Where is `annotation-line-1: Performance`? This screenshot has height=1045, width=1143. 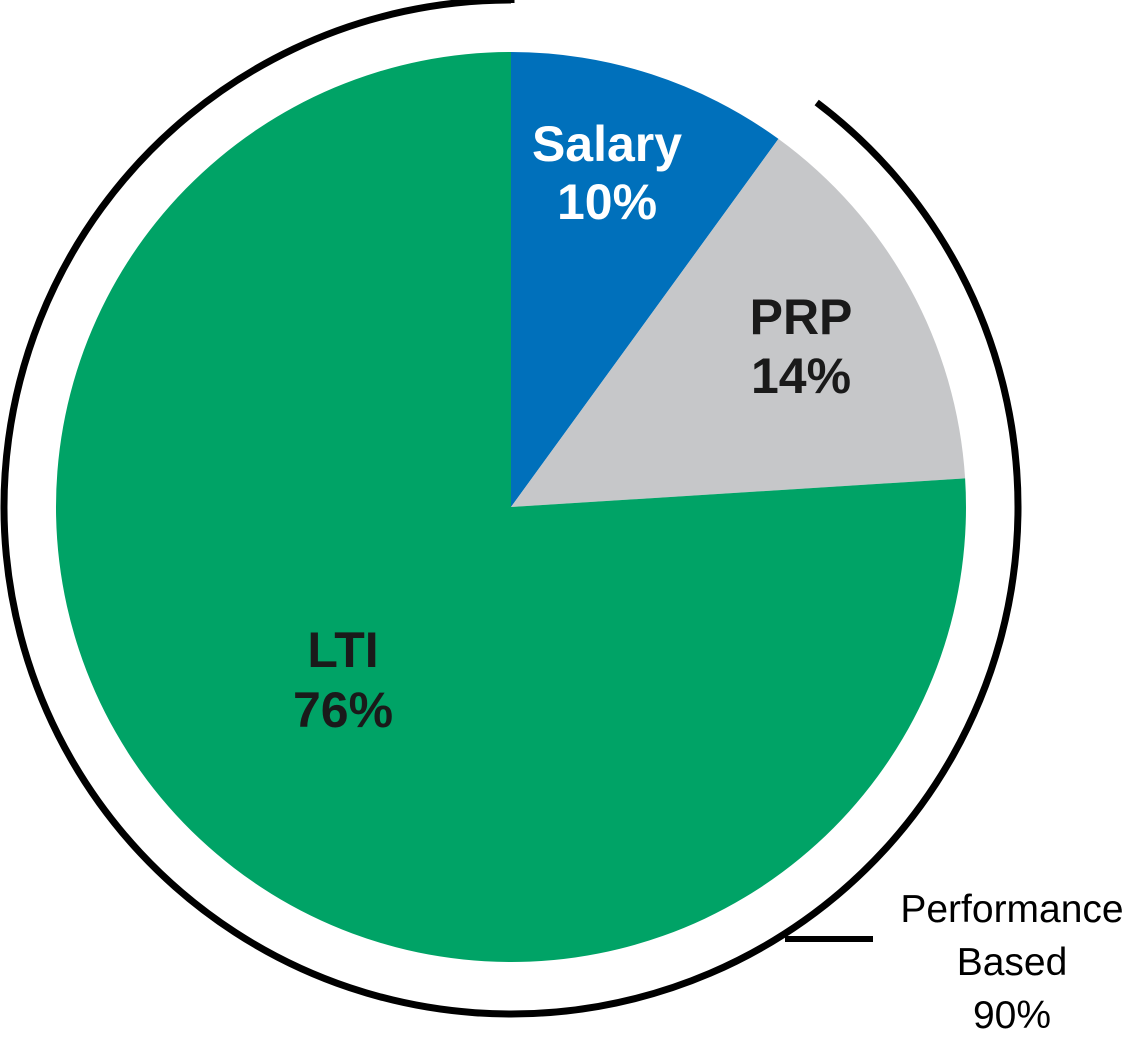
annotation-line-1: Performance is located at coordinates (1011, 909).